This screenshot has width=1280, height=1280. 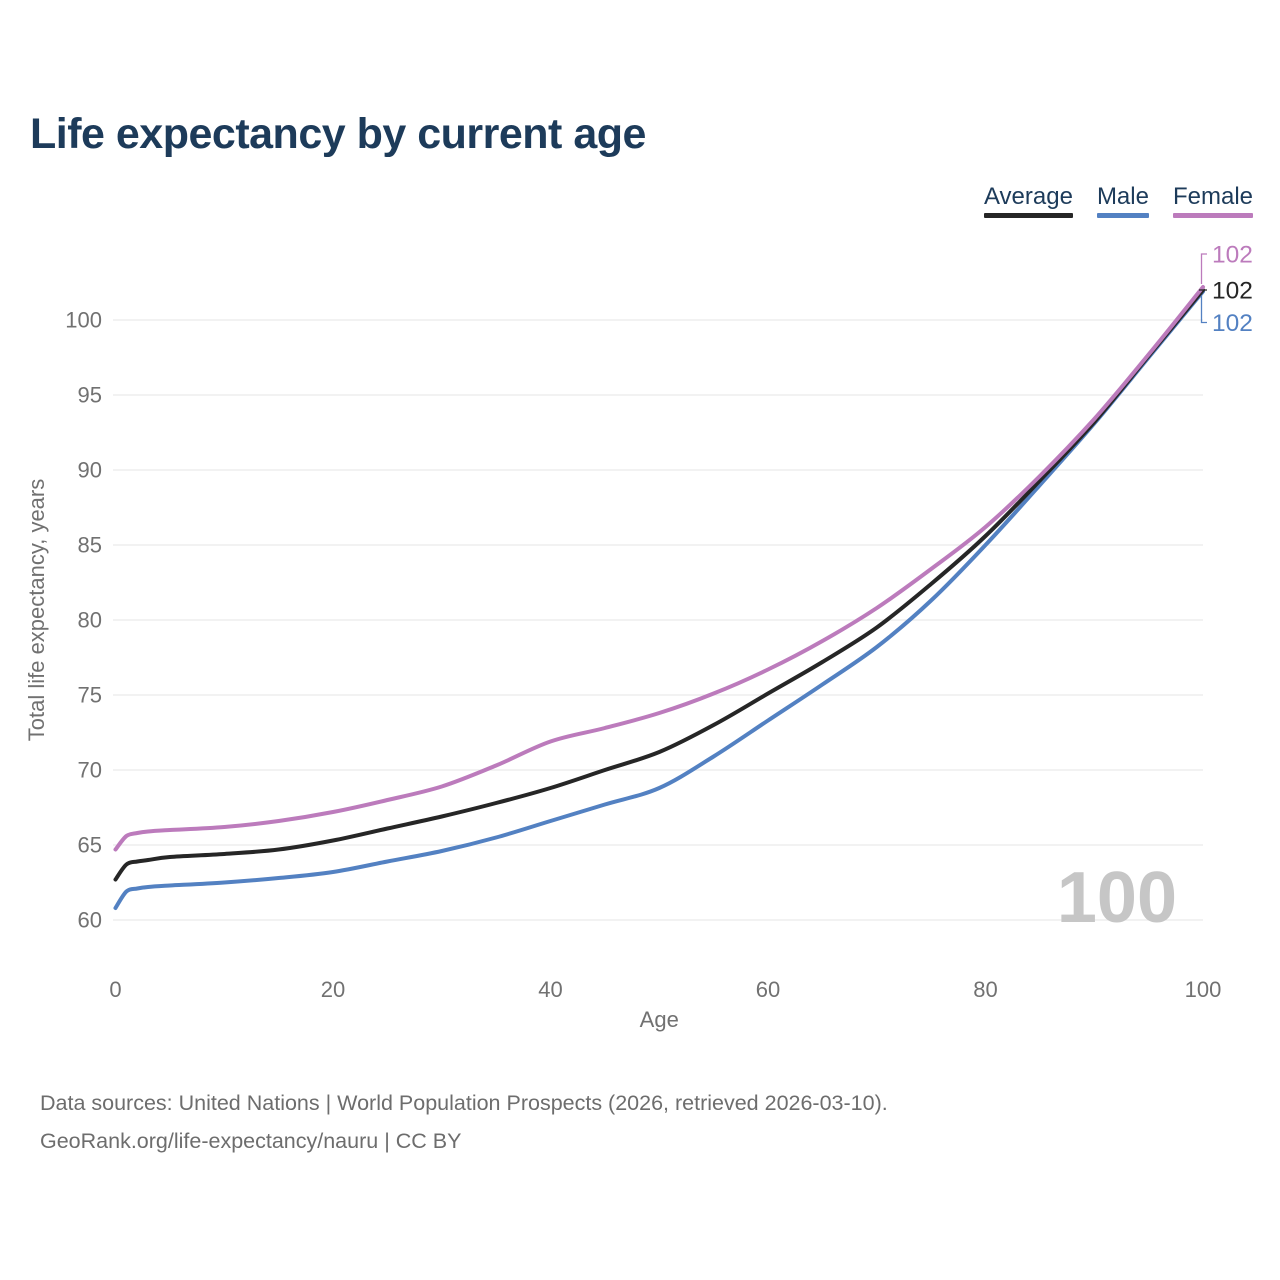 What do you see at coordinates (90, 470) in the screenshot?
I see `y-tick-label-90: 90` at bounding box center [90, 470].